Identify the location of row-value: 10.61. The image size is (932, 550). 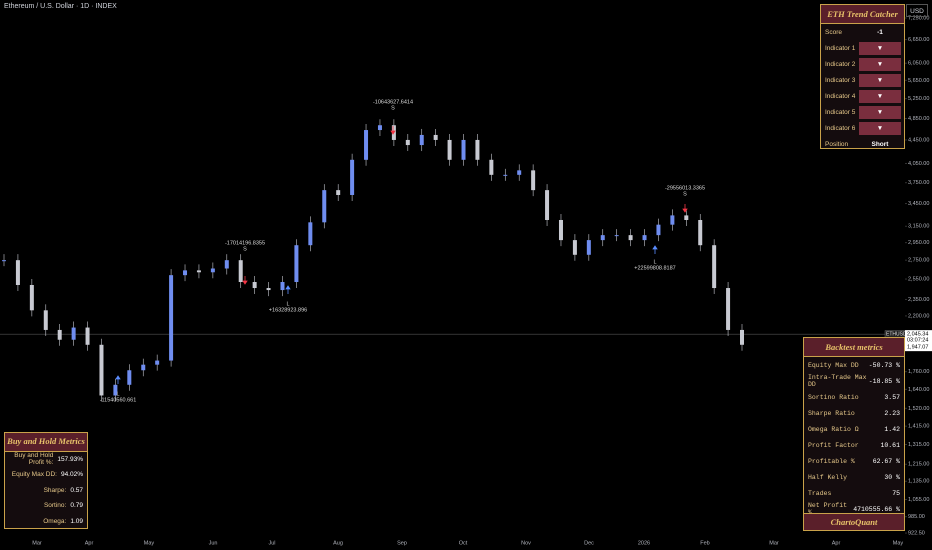
(890, 445).